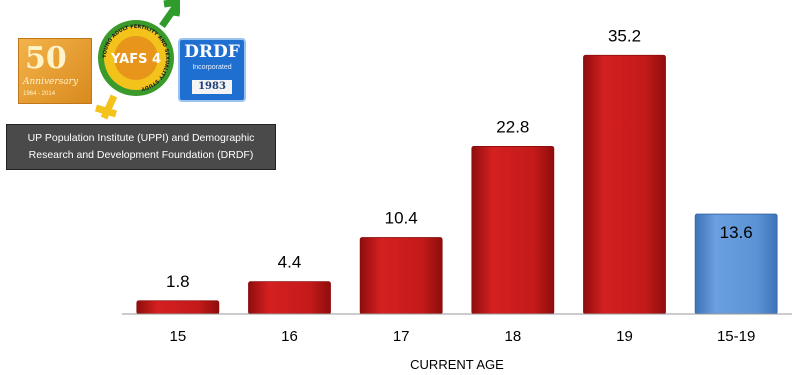 Image resolution: width=802 pixels, height=375 pixels. I want to click on fifty-anniversary-logo: 50 Anniversary 1964 - 2014, so click(55, 71).